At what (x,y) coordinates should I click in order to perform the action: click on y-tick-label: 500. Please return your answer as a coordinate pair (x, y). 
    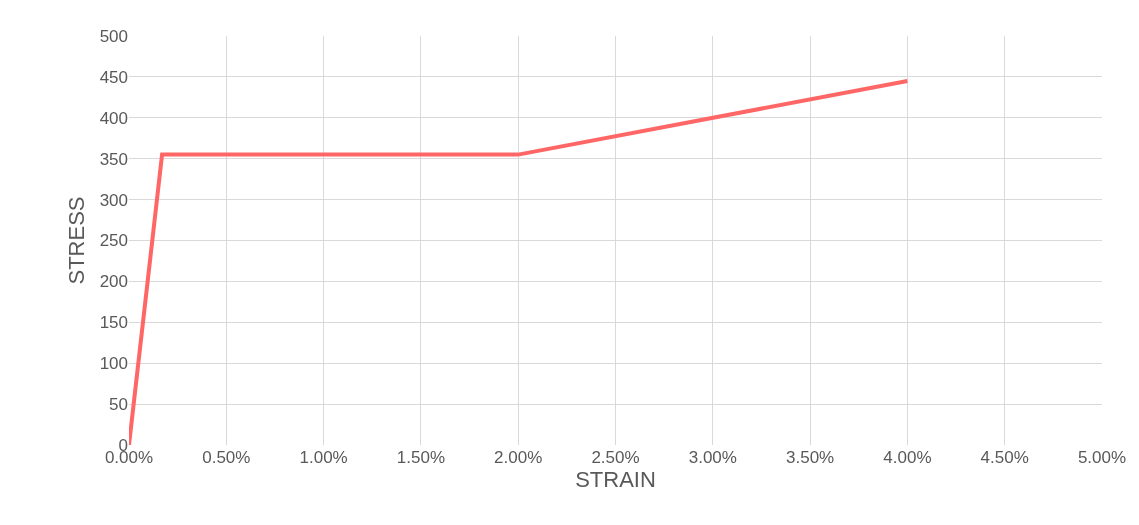
    Looking at the image, I should click on (113, 36).